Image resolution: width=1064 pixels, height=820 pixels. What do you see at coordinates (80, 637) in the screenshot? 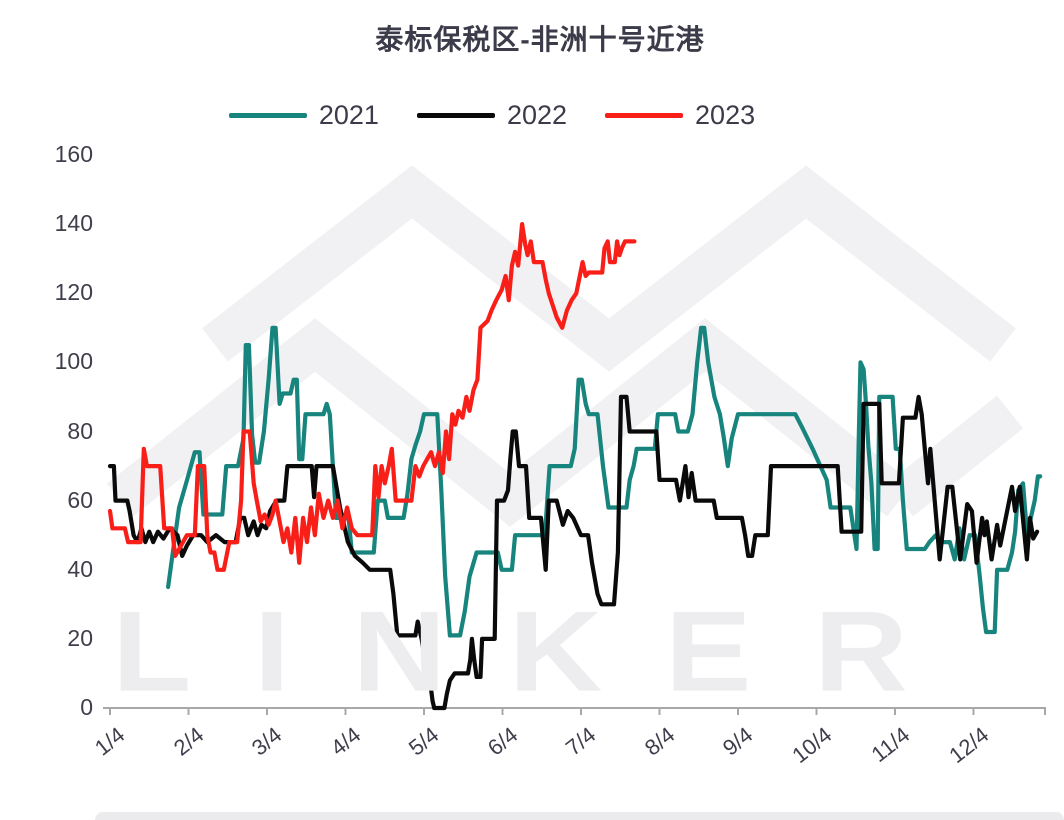
I see `y-axis-tick-label: 20` at bounding box center [80, 637].